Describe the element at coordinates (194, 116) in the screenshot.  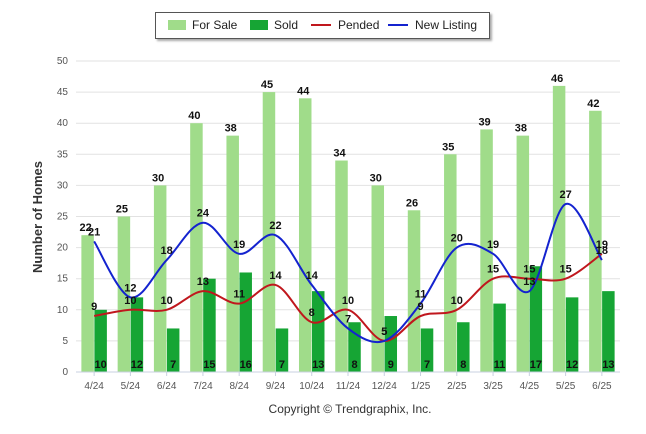
I see `data-label-for-sale: 40` at that location.